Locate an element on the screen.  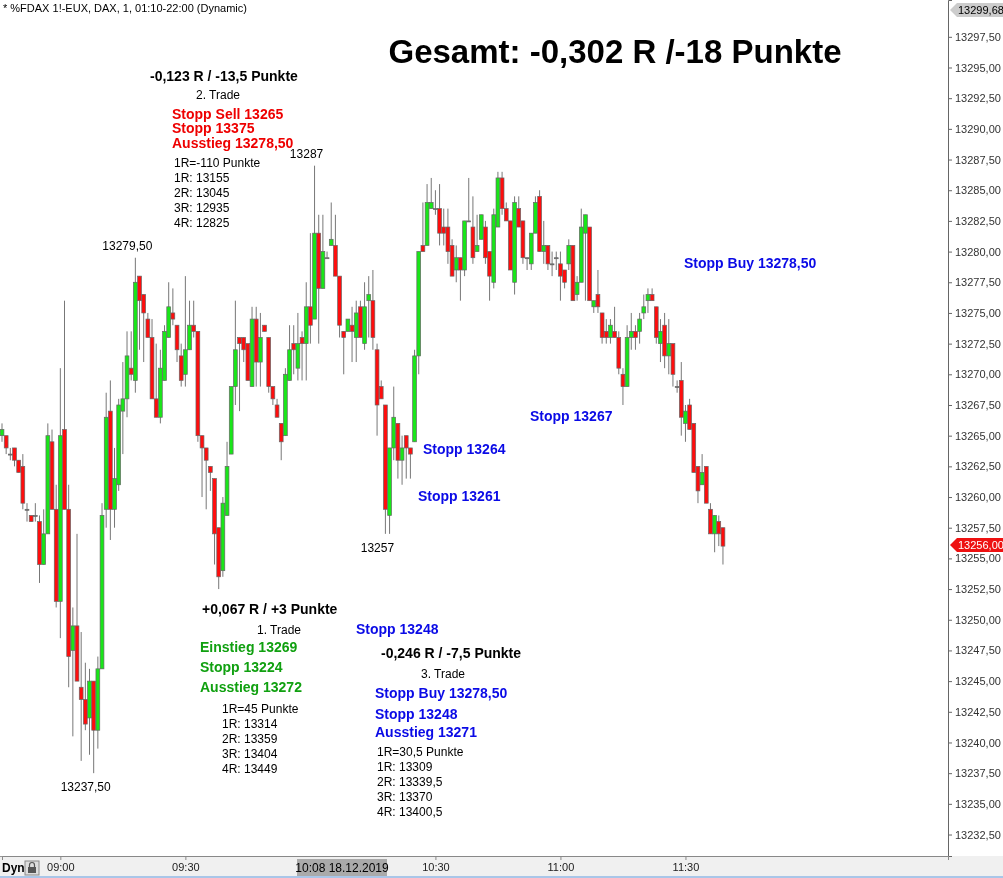
annotation: 3R: 13370 is located at coordinates (405, 797).